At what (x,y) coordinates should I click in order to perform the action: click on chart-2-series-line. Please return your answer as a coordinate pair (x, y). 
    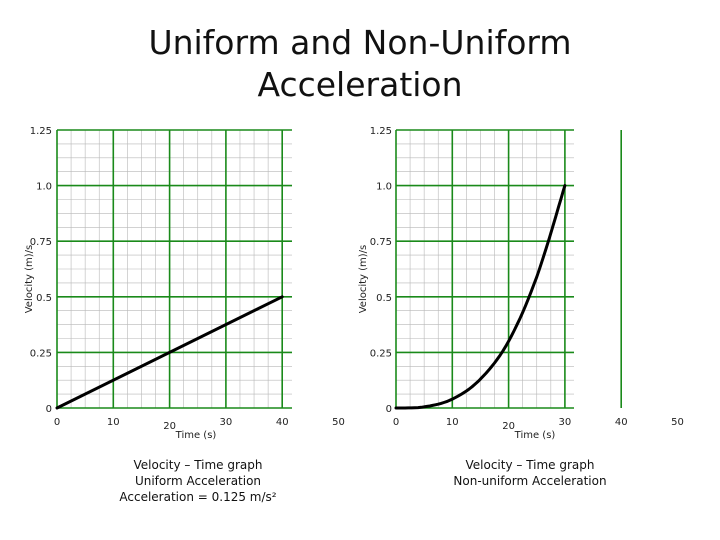
    Looking at the image, I should click on (480, 297).